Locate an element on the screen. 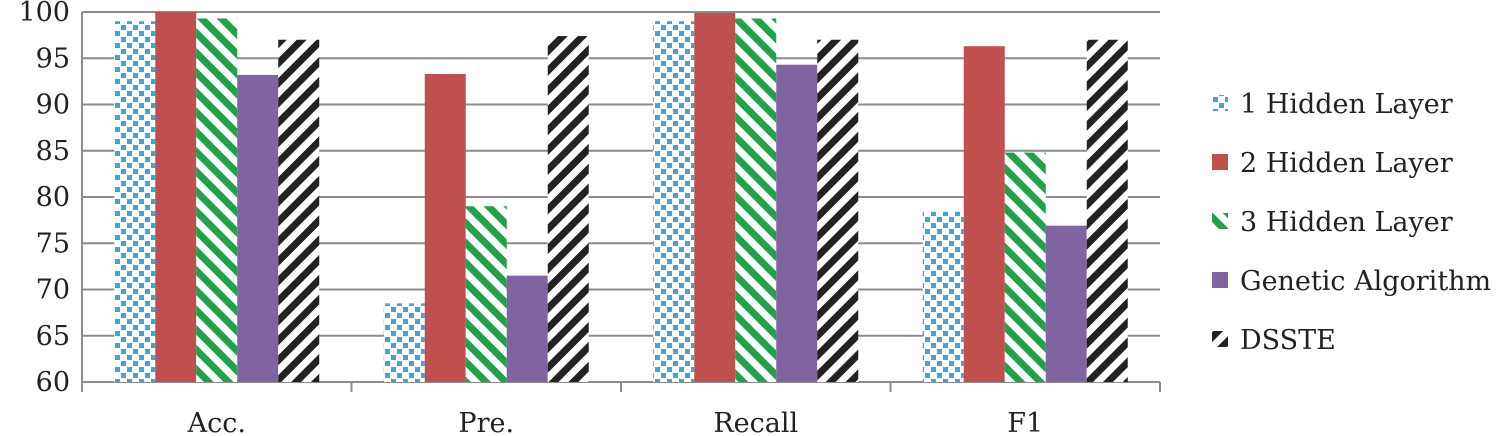 This screenshot has width=1500, height=436. bar-dsste-acc is located at coordinates (299, 210).